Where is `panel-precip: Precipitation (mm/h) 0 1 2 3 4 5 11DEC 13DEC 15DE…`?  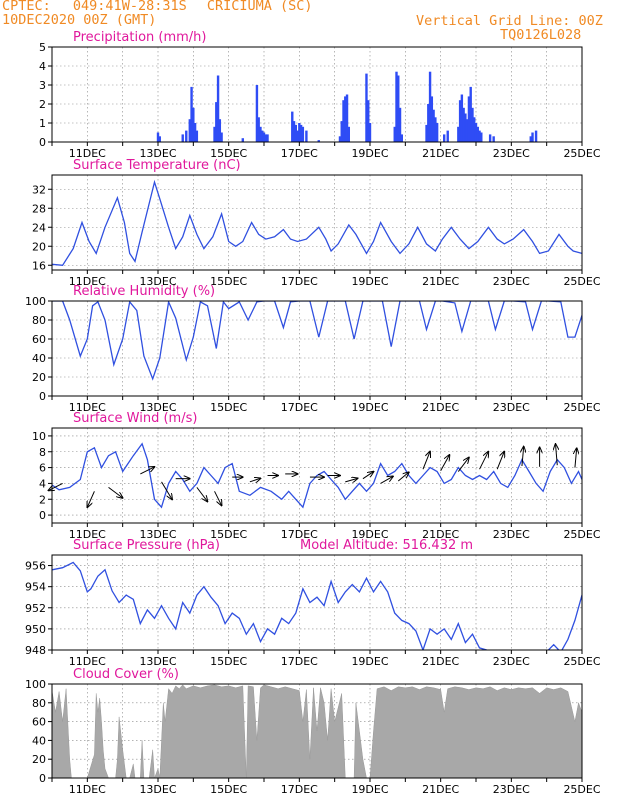
panel-precip: Precipitation (mm/h) 0 1 2 3 4 5 11DEC 13DEC 15DE… is located at coordinates (320, 95).